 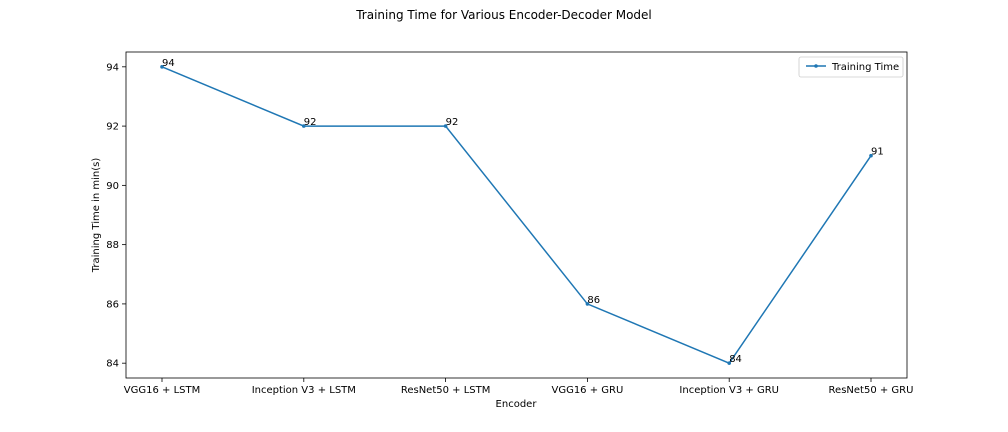 I want to click on x-axis-label: Encoder, so click(x=517, y=404).